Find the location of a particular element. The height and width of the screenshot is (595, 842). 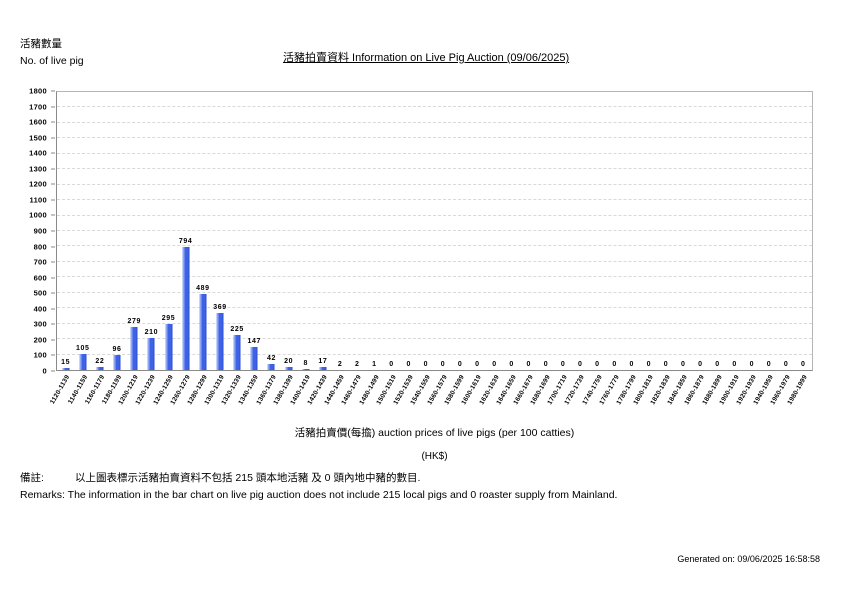

bar-value-label: 96 is located at coordinates (117, 350).